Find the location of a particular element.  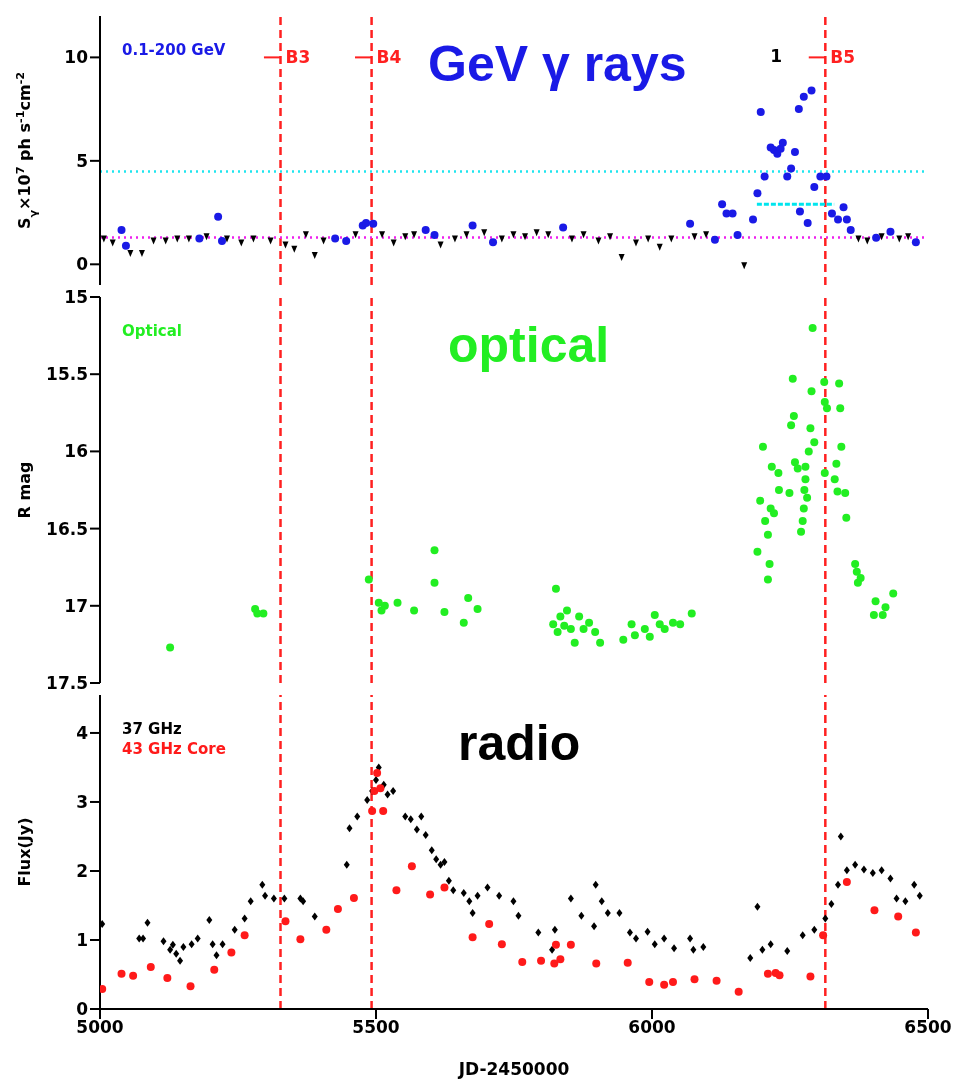

y-tick-label: 15 is located at coordinates (76, 297).